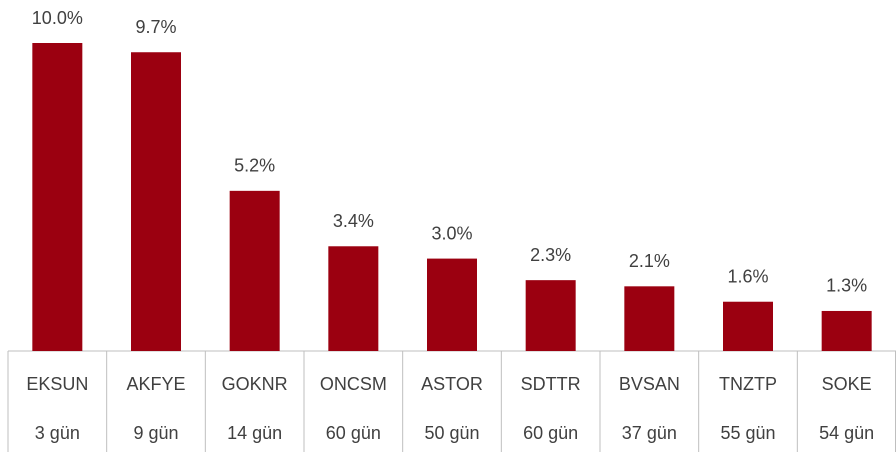 Image resolution: width=896 pixels, height=452 pixels. What do you see at coordinates (649, 433) in the screenshot?
I see `x-tick-detail: 37 gün` at bounding box center [649, 433].